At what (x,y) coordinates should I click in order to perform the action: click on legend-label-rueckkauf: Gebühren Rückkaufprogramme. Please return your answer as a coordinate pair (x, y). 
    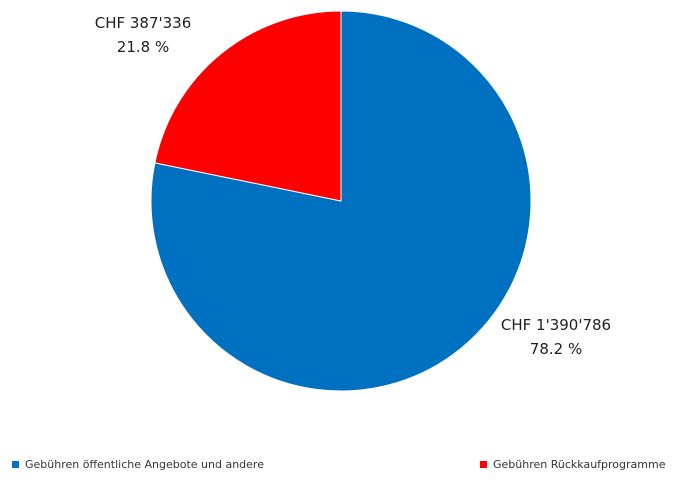
    Looking at the image, I should click on (579, 464).